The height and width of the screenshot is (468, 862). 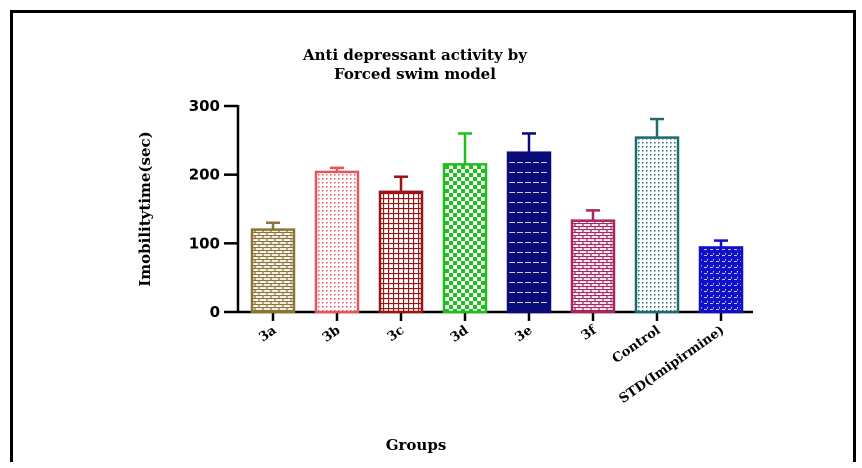 I want to click on x-tick-label-3f: 3f, so click(x=590, y=332).